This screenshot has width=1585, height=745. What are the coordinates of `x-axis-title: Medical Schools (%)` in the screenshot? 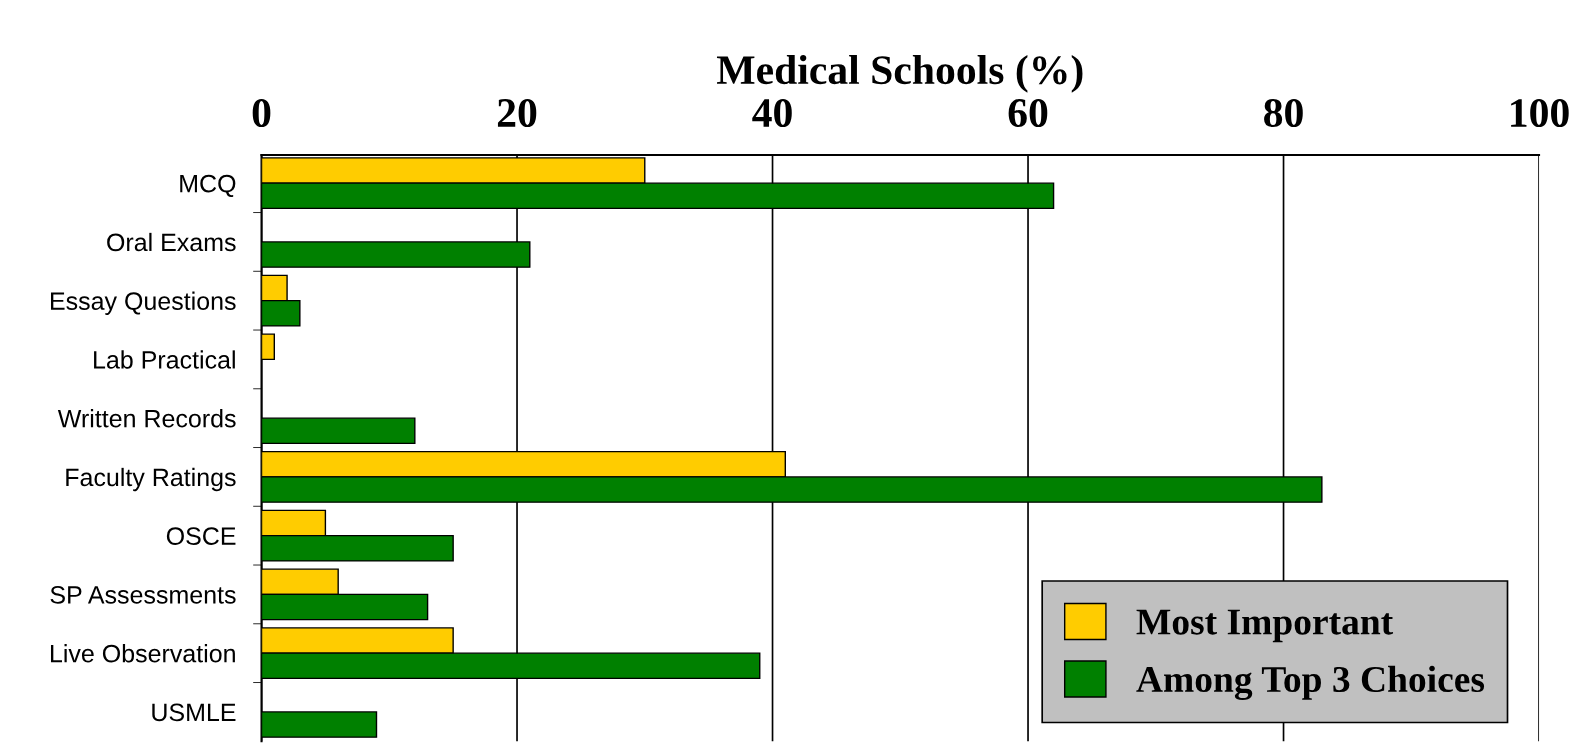 It's located at (899, 73).